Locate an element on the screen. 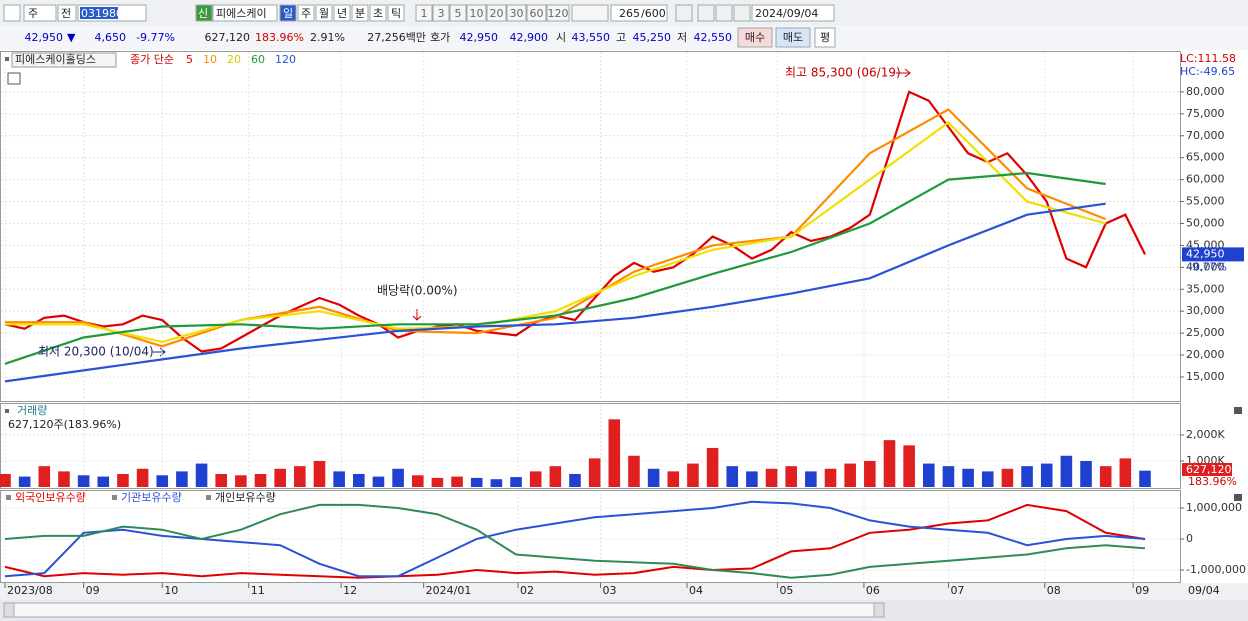  last-volume: 627,120 is located at coordinates (1209, 469).